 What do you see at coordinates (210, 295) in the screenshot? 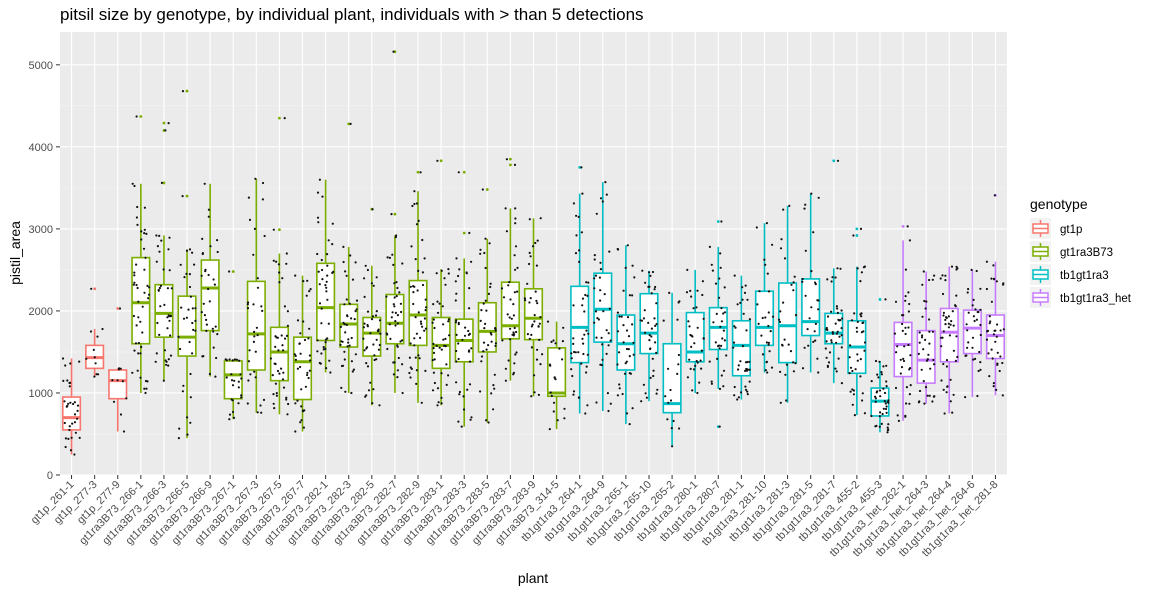
I see `iqr-box` at bounding box center [210, 295].